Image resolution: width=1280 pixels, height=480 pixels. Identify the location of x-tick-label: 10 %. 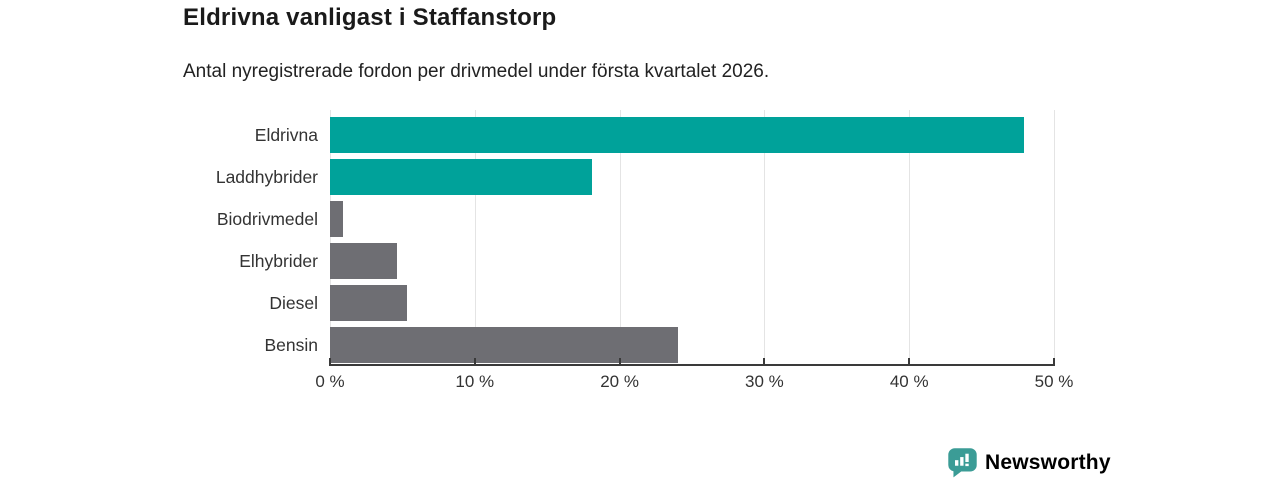
(475, 381).